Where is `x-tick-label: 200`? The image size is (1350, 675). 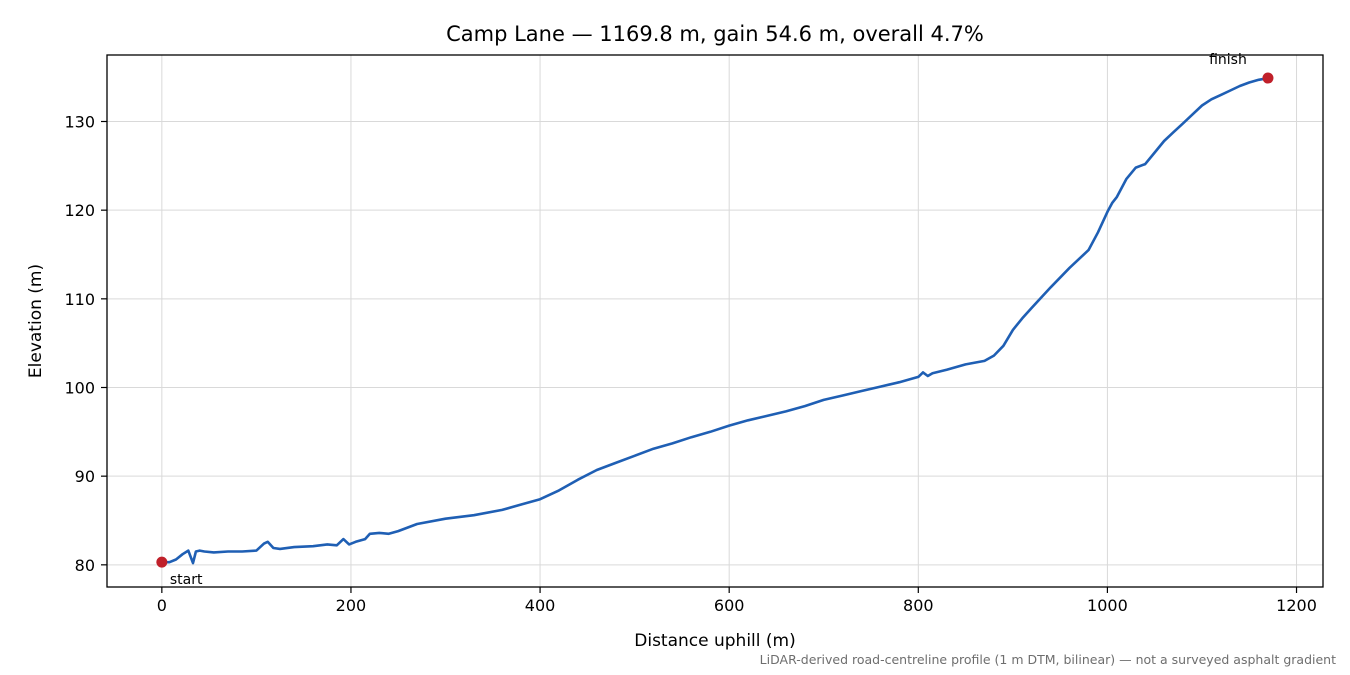
x-tick-label: 200 is located at coordinates (351, 605).